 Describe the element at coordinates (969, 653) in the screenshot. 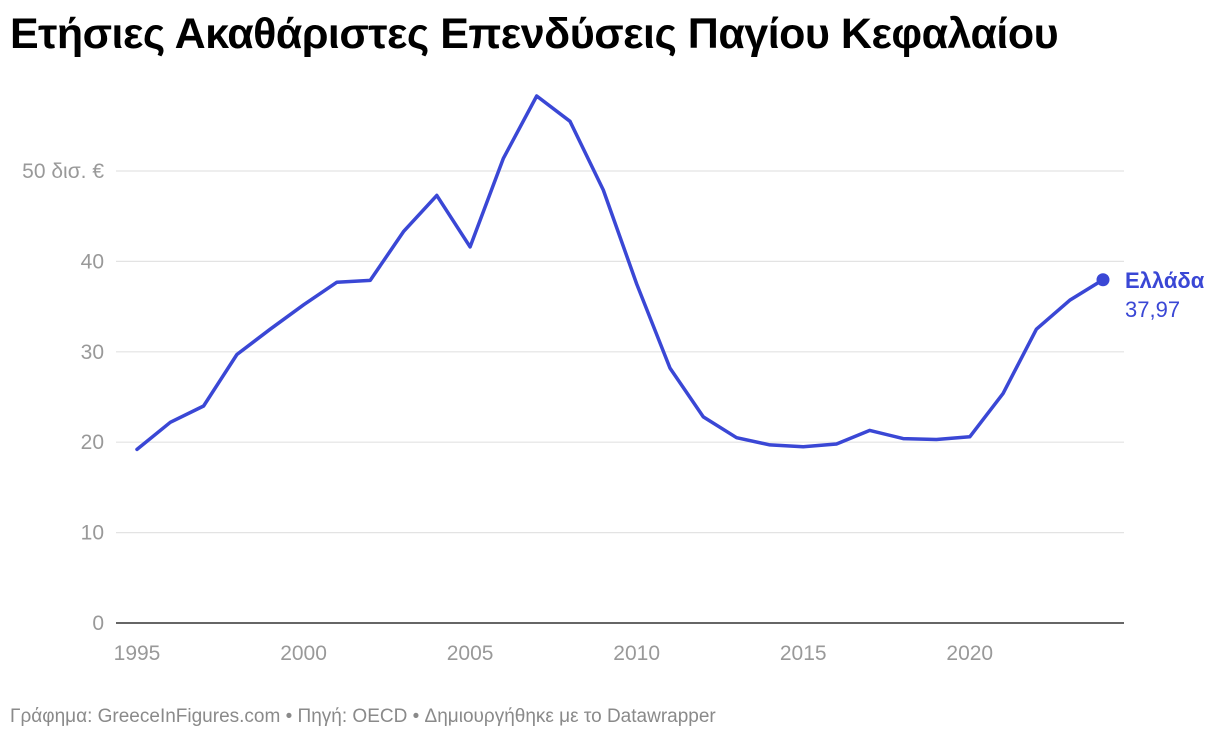

I see `x-tick-label-5: 2020` at that location.